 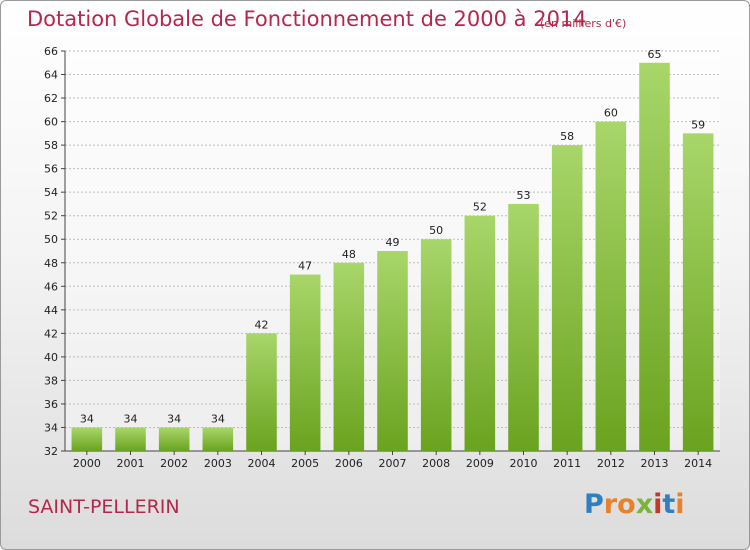 I want to click on bar-value-label: 42, so click(x=262, y=324).